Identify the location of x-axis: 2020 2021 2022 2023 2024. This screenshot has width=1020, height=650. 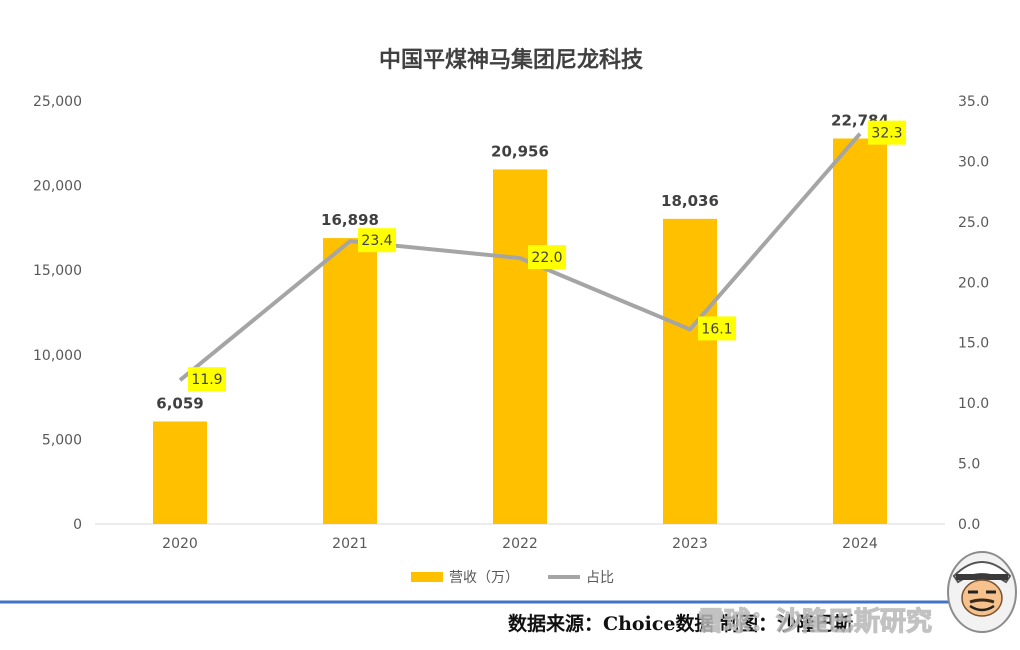
(520, 544).